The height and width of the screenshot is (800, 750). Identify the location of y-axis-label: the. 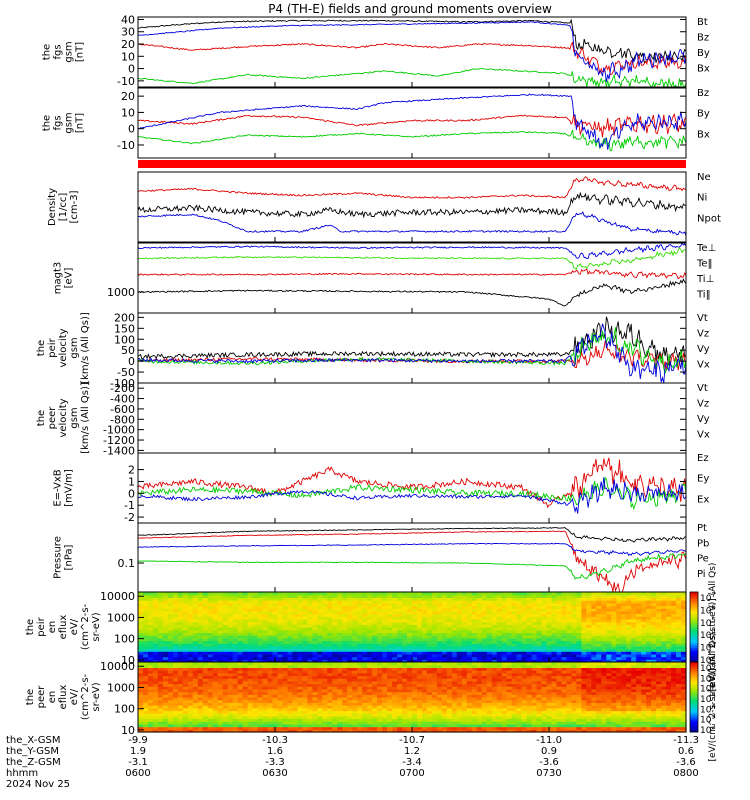
(41, 348).